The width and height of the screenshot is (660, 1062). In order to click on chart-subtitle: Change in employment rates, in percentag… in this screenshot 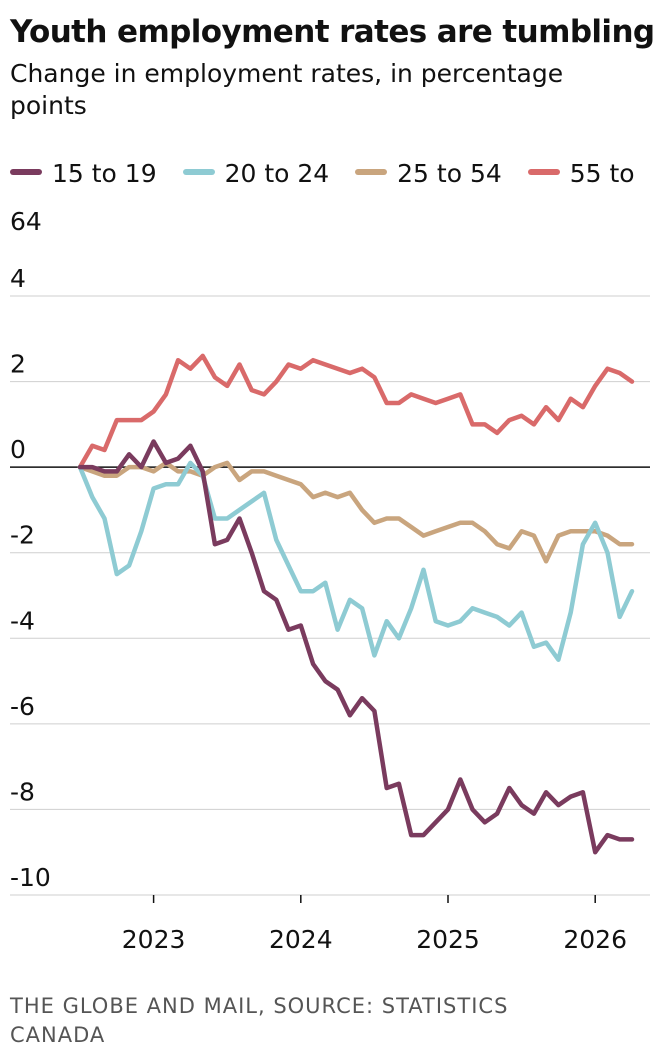, I will do `click(287, 89)`.